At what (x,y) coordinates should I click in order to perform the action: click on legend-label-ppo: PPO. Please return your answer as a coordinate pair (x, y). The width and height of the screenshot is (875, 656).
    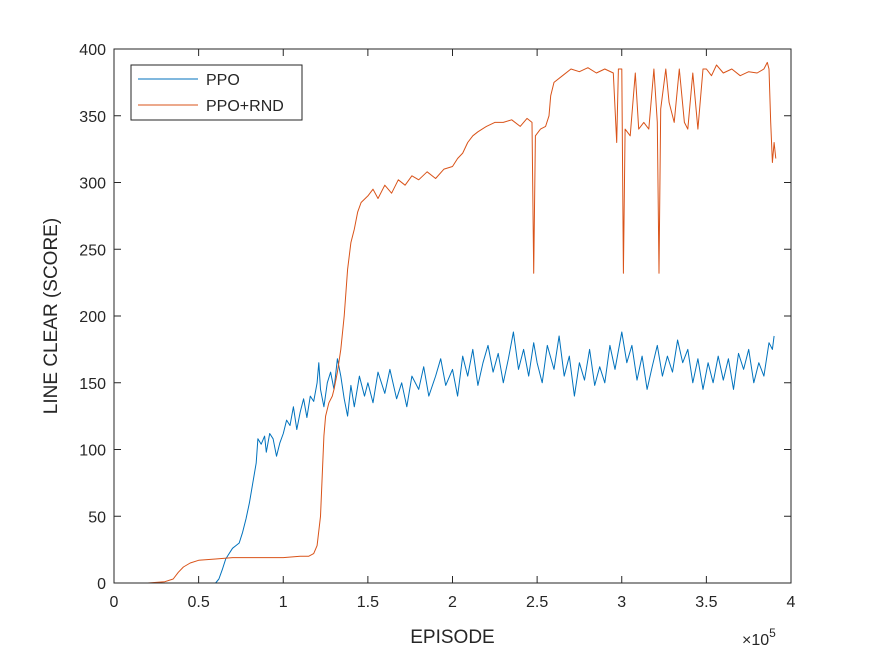
    Looking at the image, I should click on (223, 80).